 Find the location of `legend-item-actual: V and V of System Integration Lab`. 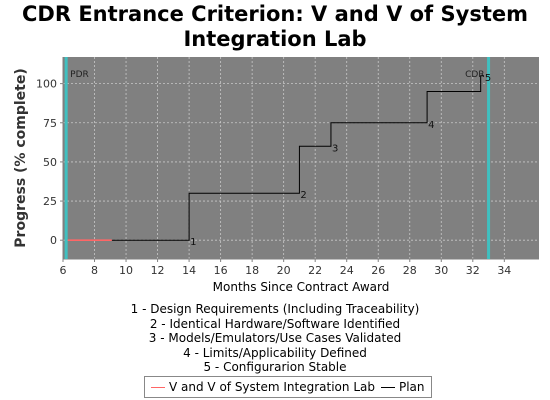

legend-item-actual: V and V of System Integration Lab is located at coordinates (263, 387).